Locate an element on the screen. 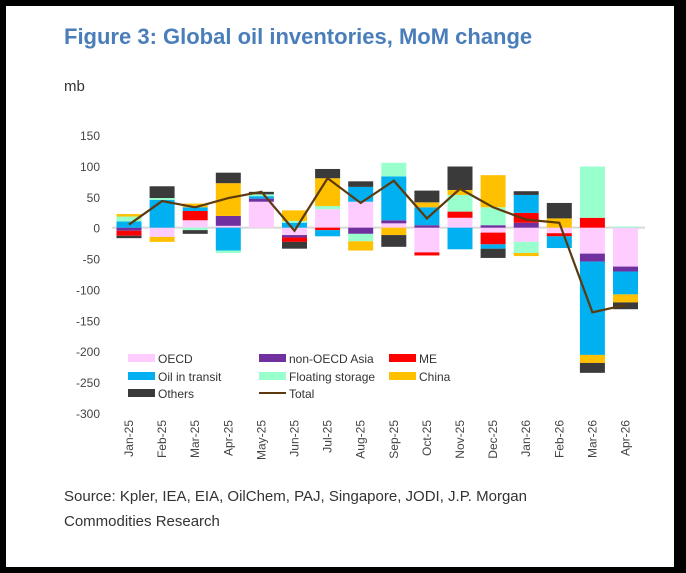  y-tick-label: -200 is located at coordinates (88, 352).